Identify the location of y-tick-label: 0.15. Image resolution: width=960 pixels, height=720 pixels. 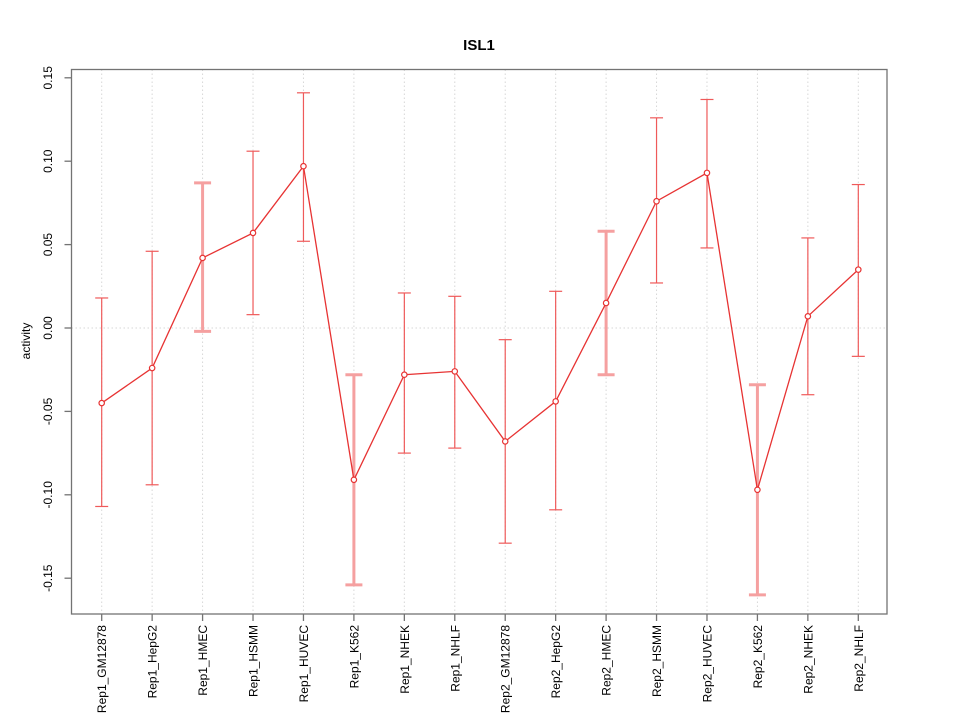
(48, 78).